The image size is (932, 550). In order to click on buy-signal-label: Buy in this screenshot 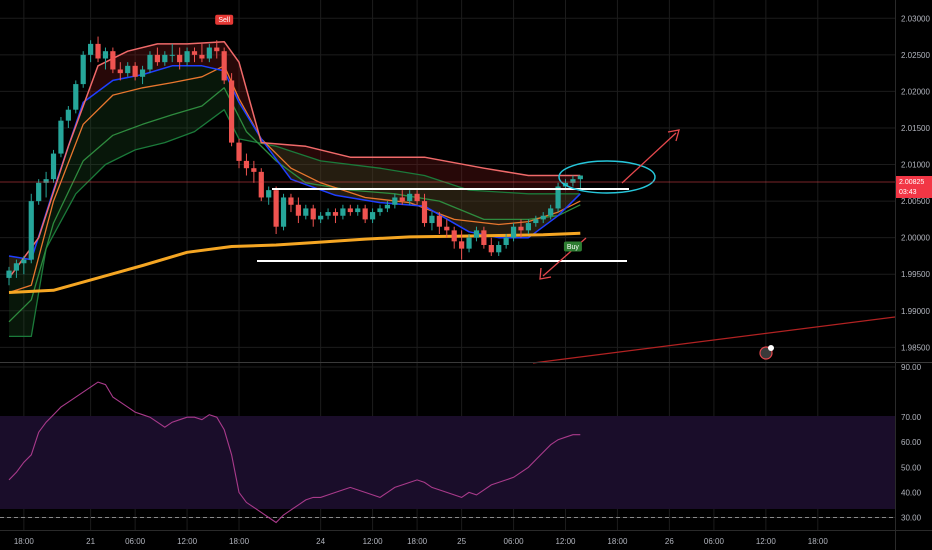, I will do `click(573, 247)`.